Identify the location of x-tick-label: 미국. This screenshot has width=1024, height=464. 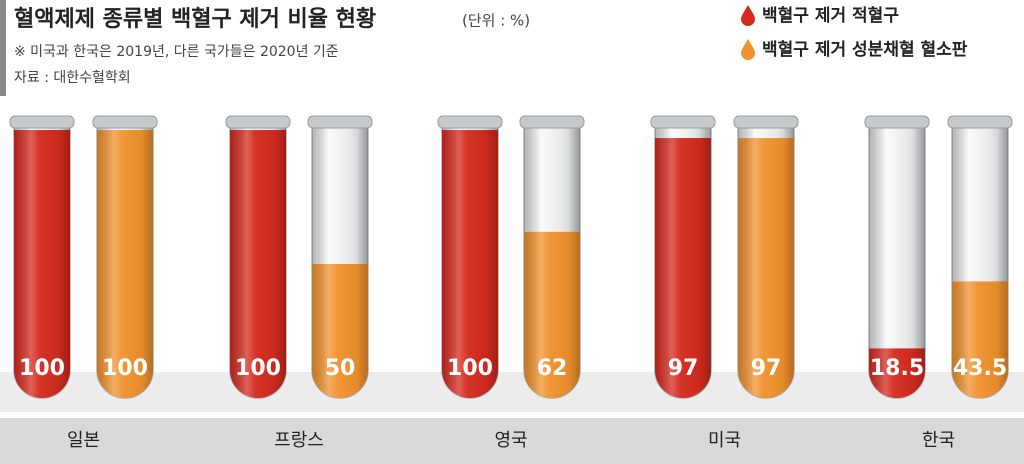
(724, 440).